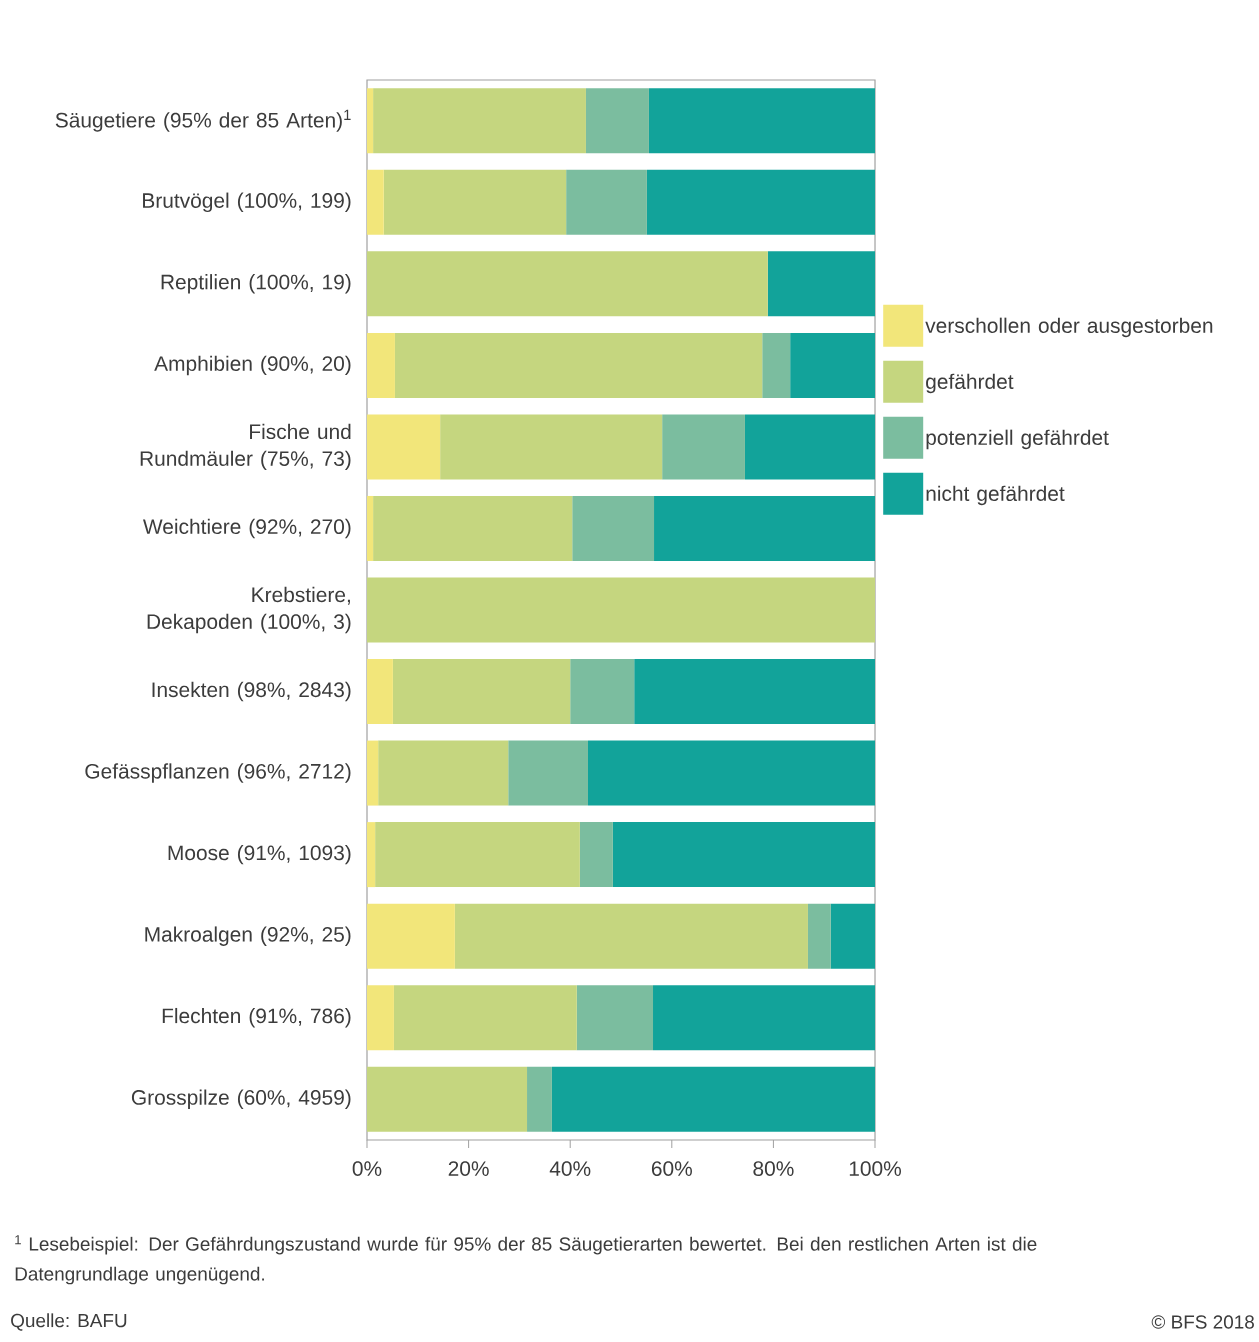 The image size is (1259, 1342). Describe the element at coordinates (671, 1168) in the screenshot. I see `x-tick-label: 60%` at that location.